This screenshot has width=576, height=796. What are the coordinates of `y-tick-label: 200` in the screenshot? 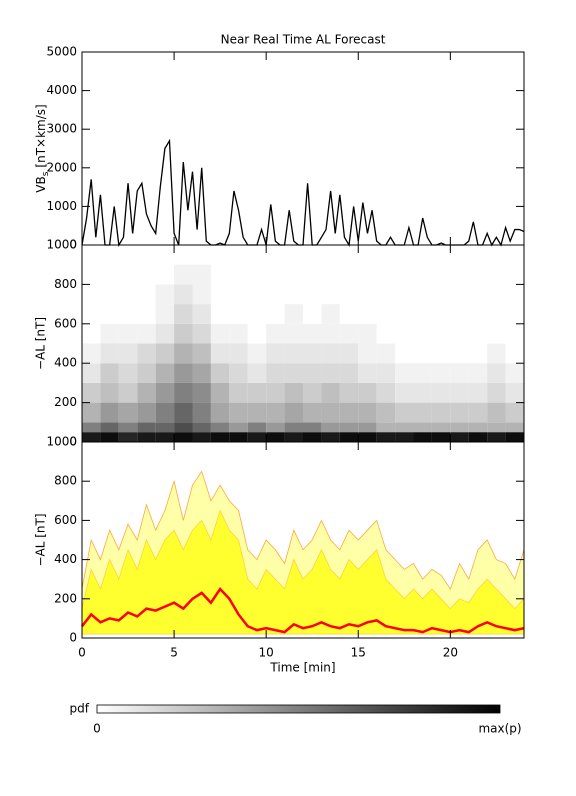 It's located at (65, 598).